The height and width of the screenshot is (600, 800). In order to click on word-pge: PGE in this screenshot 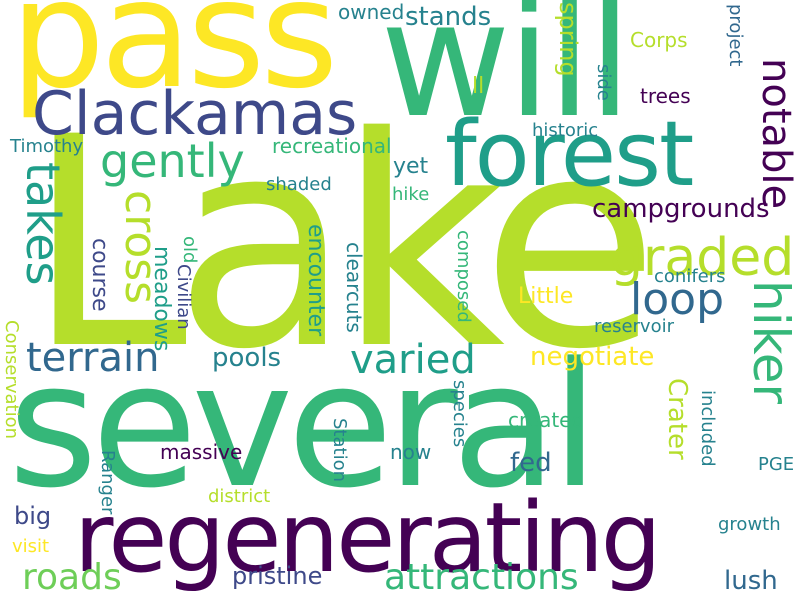, I will do `click(776, 464)`.